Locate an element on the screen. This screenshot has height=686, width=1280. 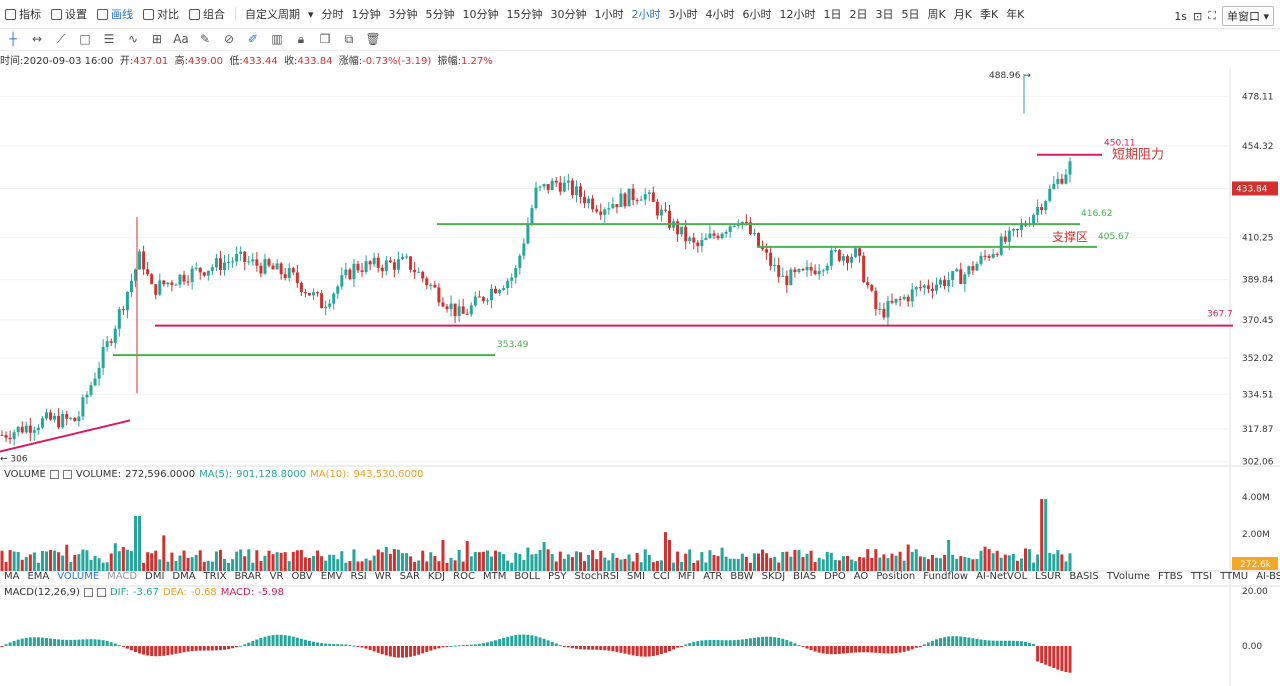
custom-period-chevron-icon: ▾ is located at coordinates (311, 14).